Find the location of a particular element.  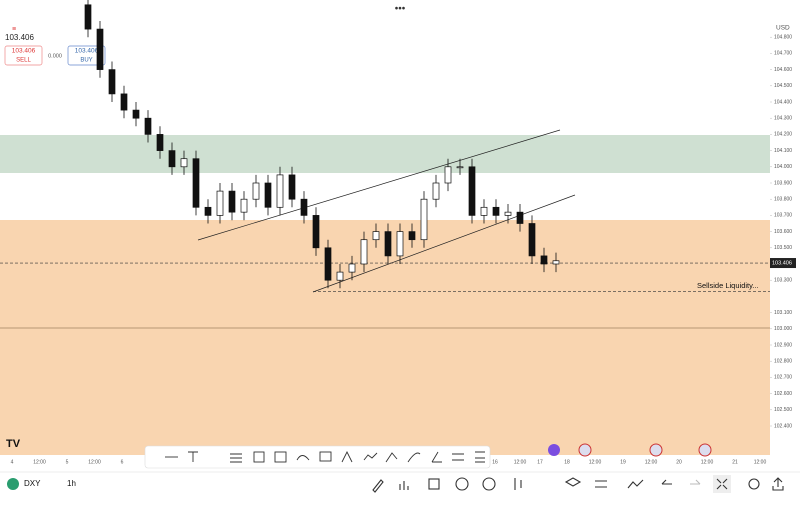

y-tick-label: 102.900 is located at coordinates (783, 345).